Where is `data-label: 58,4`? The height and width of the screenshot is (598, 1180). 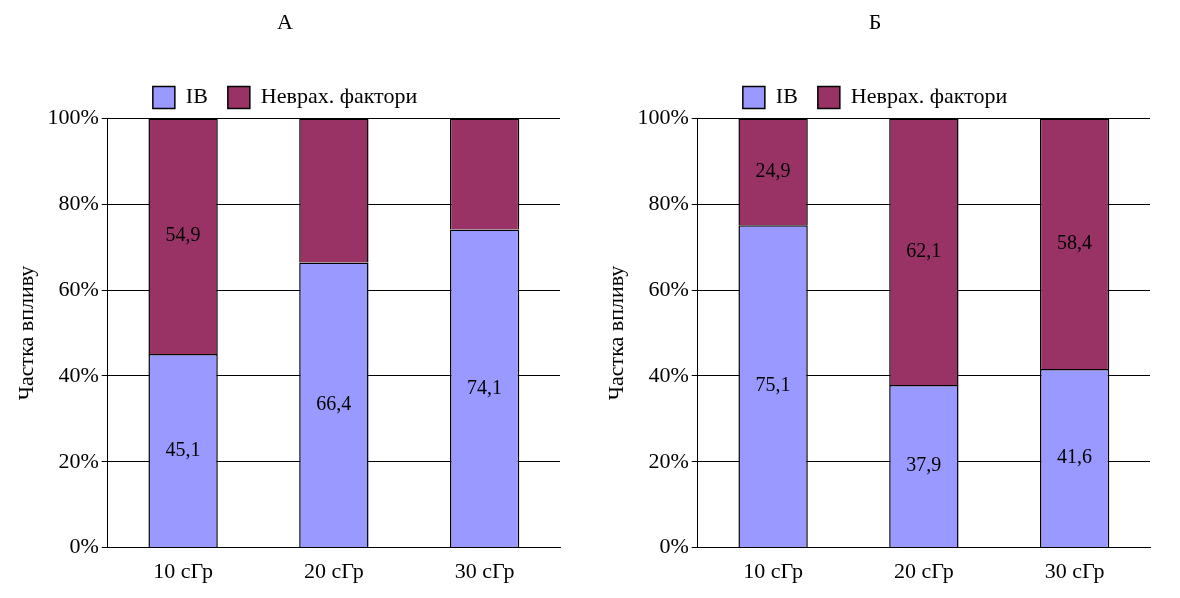 data-label: 58,4 is located at coordinates (1075, 241).